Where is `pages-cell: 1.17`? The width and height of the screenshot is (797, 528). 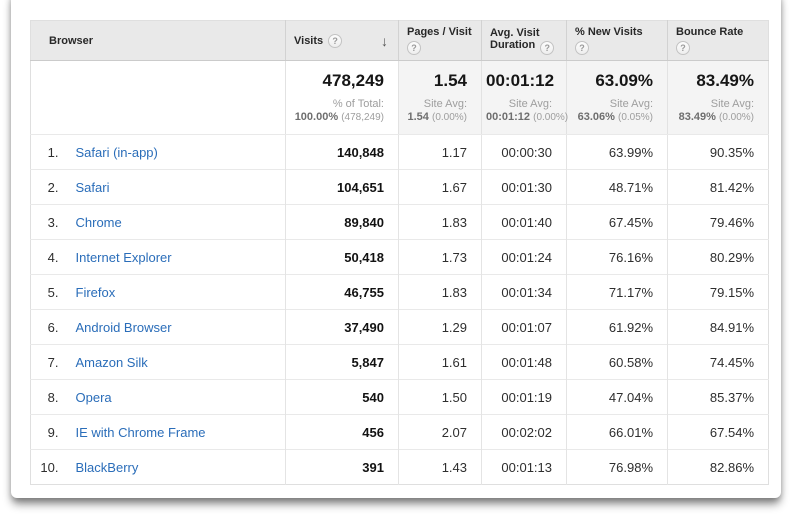
pages-cell: 1.17 is located at coordinates (440, 152).